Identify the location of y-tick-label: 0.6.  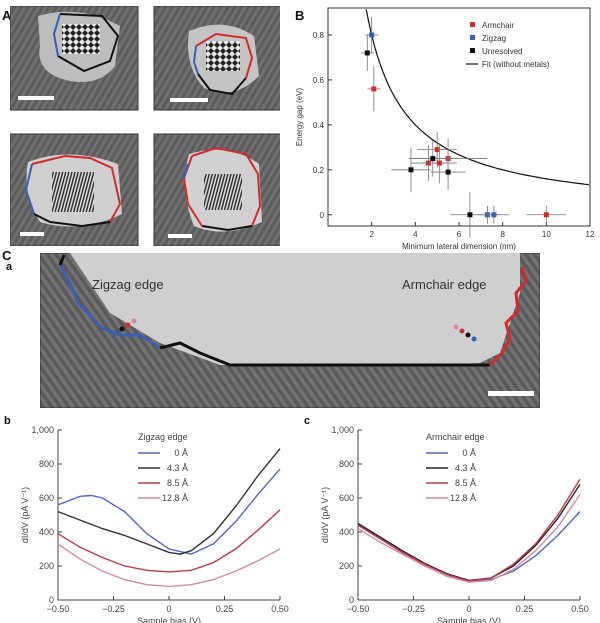
(319, 80).